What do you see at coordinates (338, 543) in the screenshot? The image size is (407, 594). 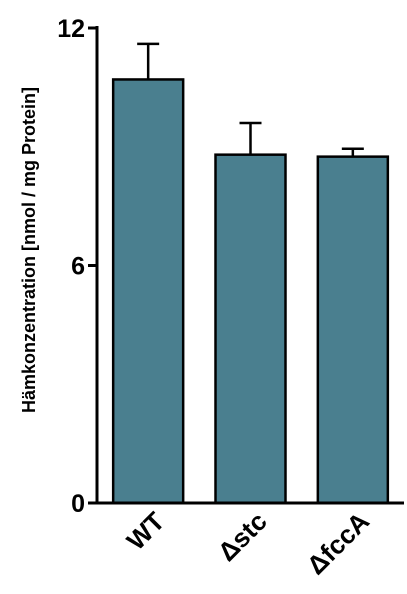 I see `x-tick-label-3: ΔfccA` at bounding box center [338, 543].